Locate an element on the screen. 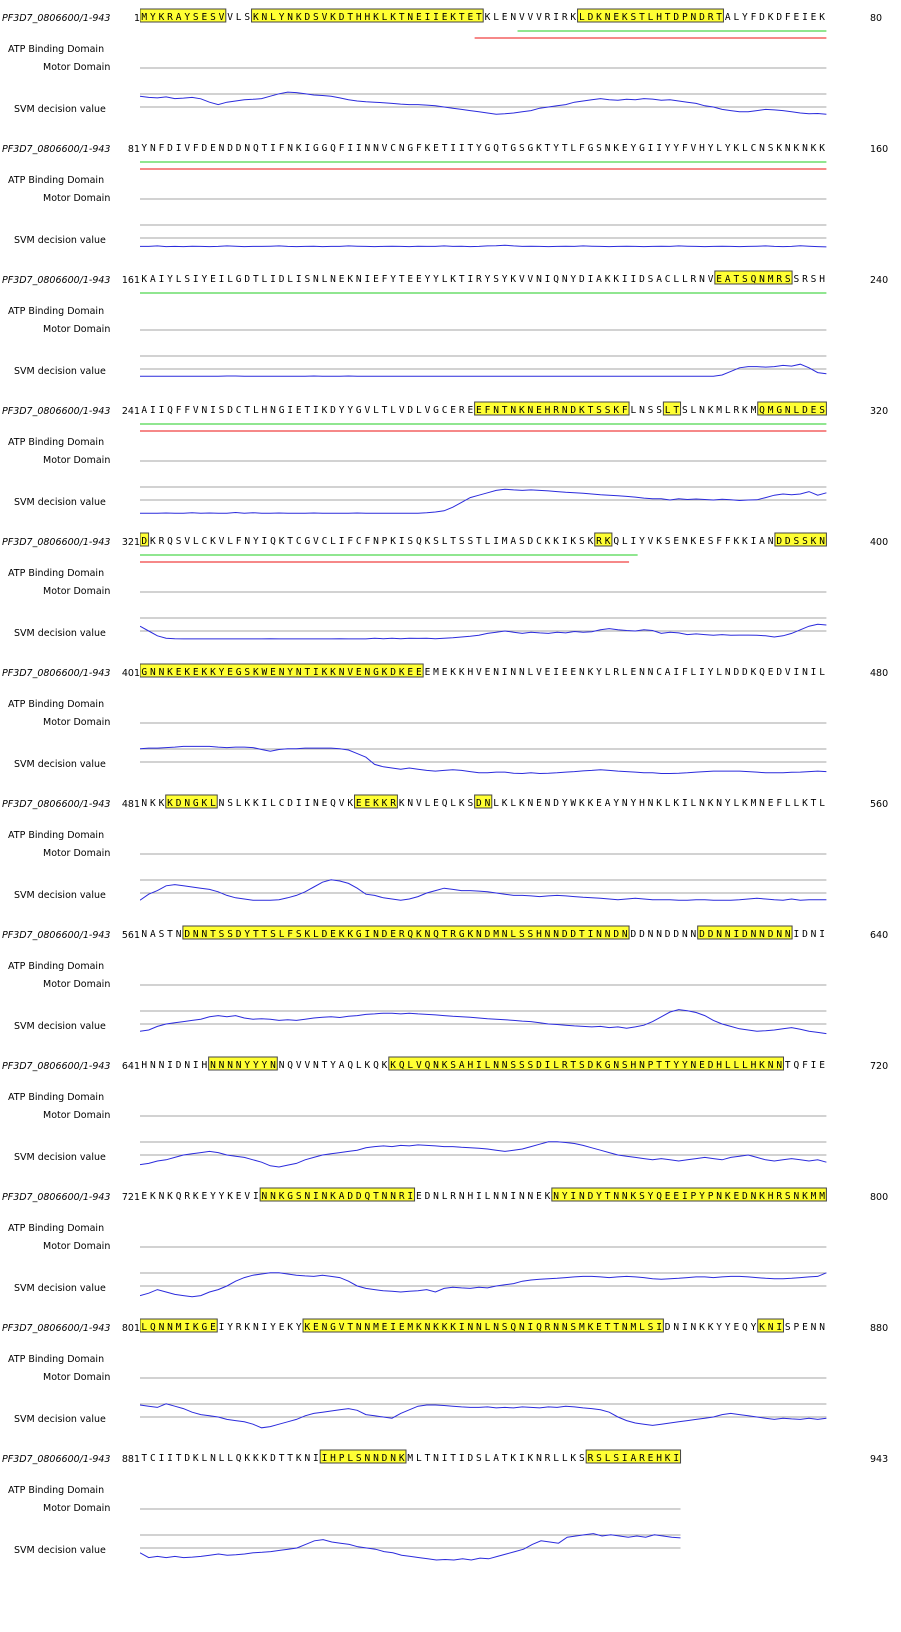 The width and height of the screenshot is (901, 1632). residue: Q is located at coordinates (256, 148).